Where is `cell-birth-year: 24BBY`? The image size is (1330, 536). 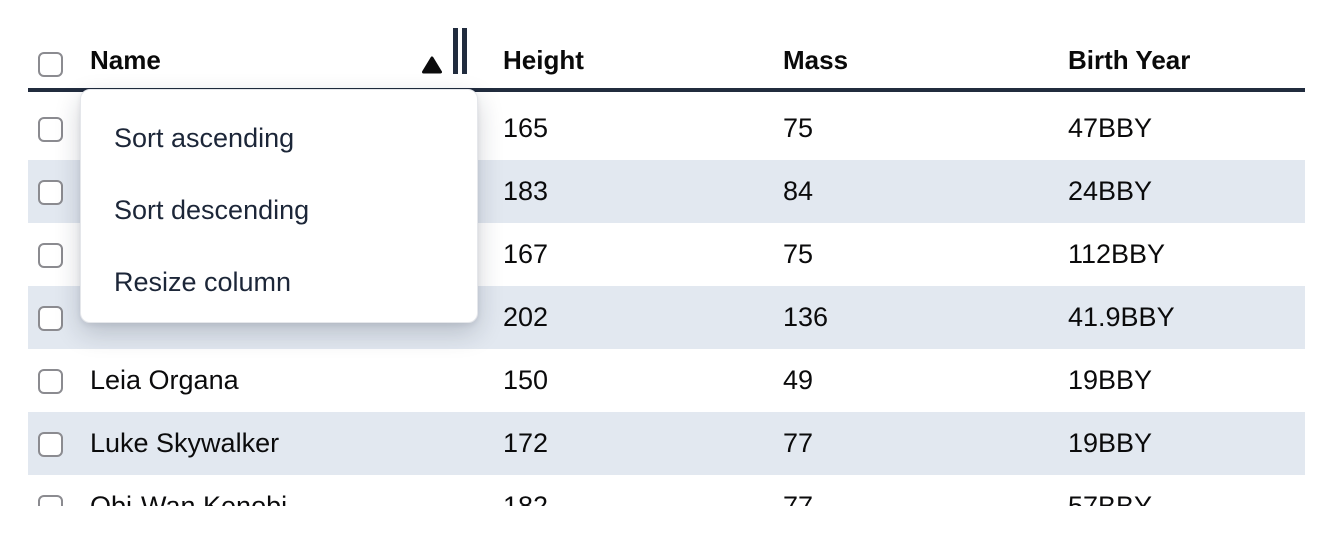
cell-birth-year: 24BBY is located at coordinates (1110, 191).